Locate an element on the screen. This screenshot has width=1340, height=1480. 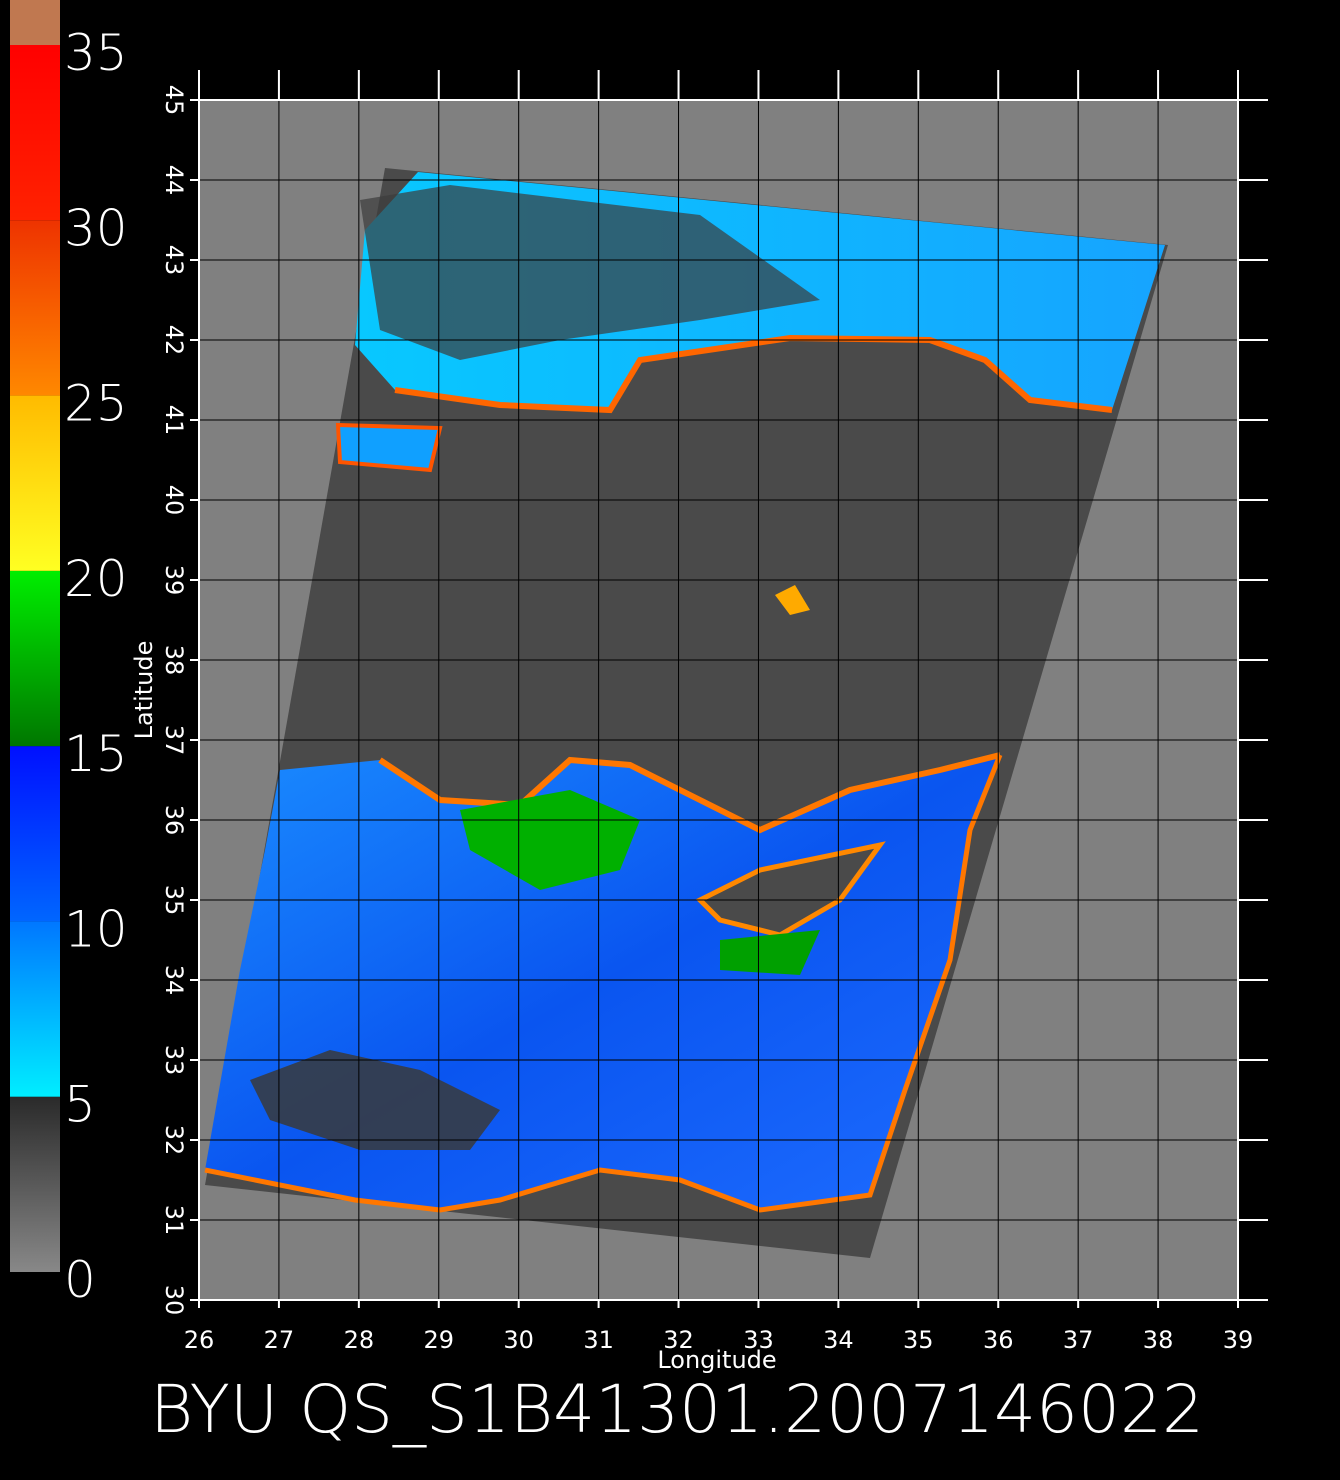
x-axis-label: Longitude is located at coordinates (716, 1360).